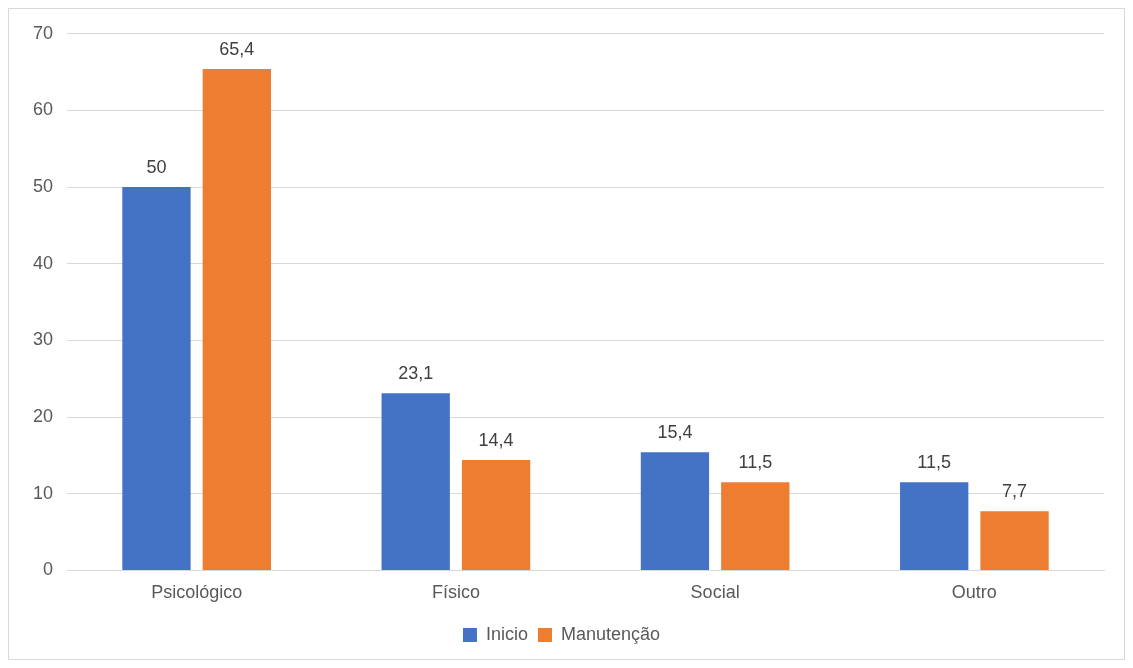 Image resolution: width=1133 pixels, height=668 pixels. I want to click on legend-label: Manutenção, so click(610, 633).